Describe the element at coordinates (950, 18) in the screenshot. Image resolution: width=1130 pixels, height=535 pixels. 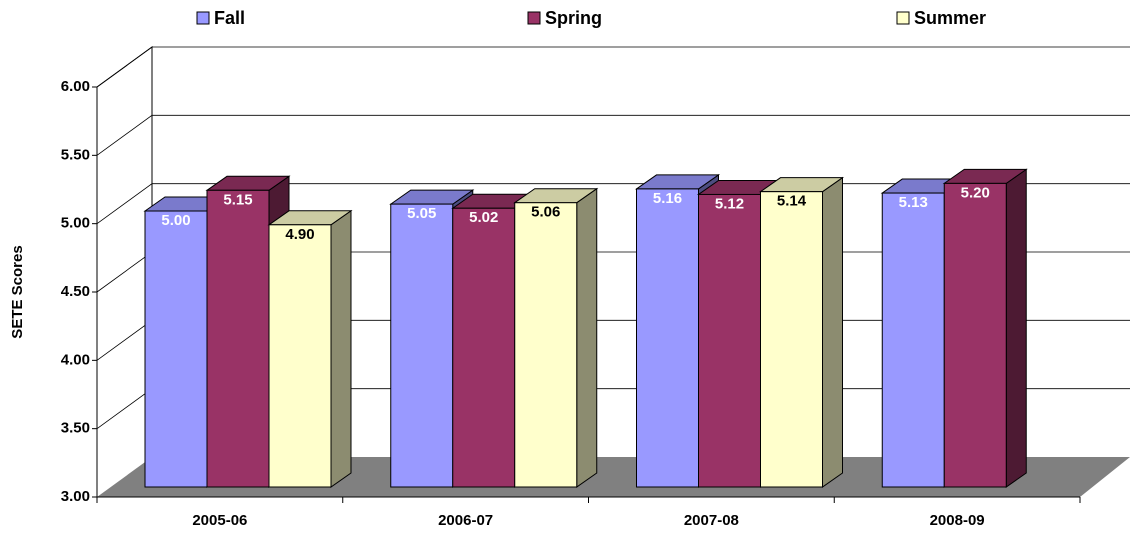
I see `legend-label: Summer` at that location.